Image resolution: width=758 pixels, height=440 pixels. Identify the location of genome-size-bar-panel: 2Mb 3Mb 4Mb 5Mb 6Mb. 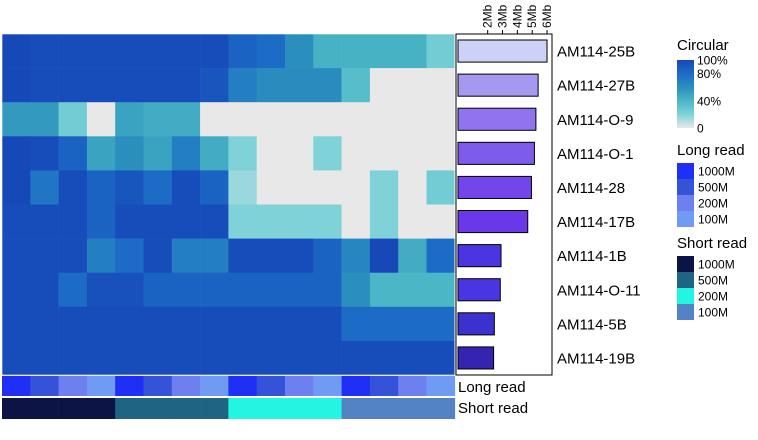
(504, 190).